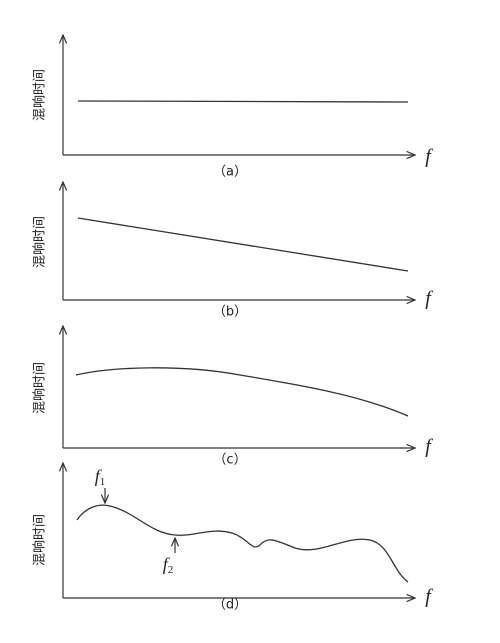 This screenshot has height=643, width=500. I want to click on caption: （d）, so click(230, 605).